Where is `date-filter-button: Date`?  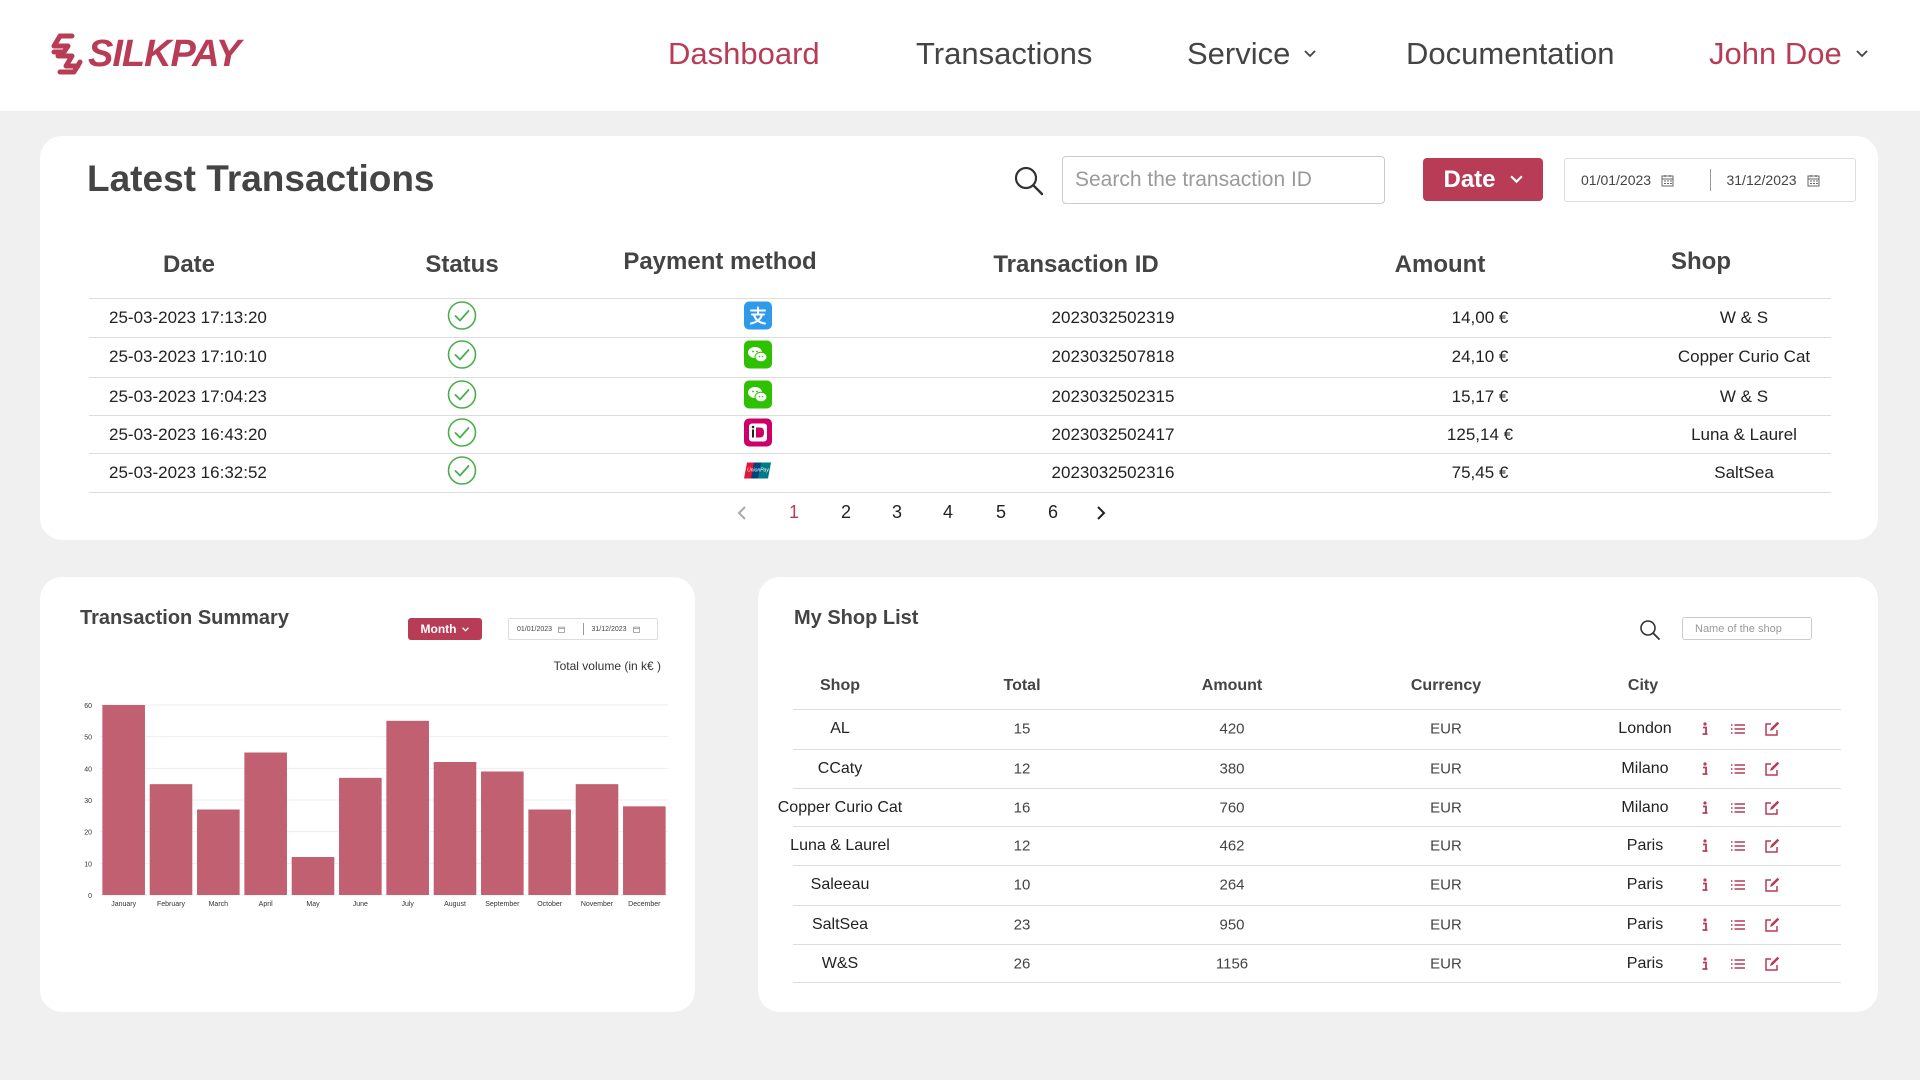
date-filter-button: Date is located at coordinates (1483, 179).